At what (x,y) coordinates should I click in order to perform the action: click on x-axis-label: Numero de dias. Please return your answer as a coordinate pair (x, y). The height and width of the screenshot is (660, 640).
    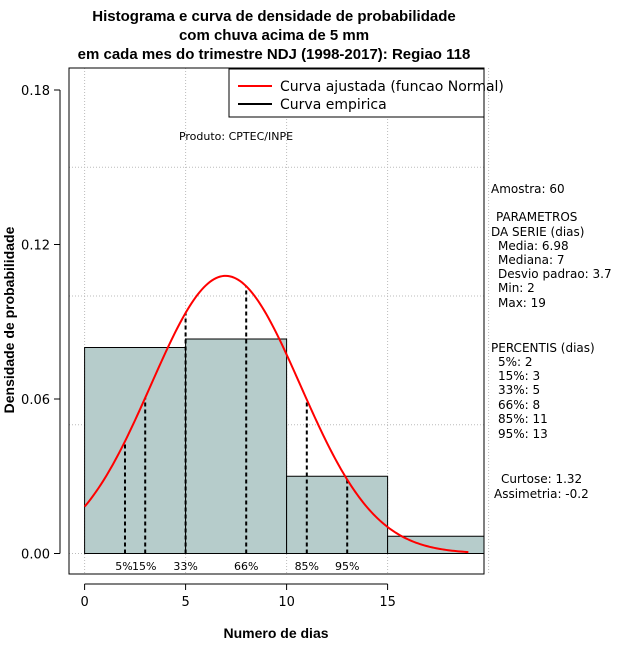
    Looking at the image, I should click on (275, 633).